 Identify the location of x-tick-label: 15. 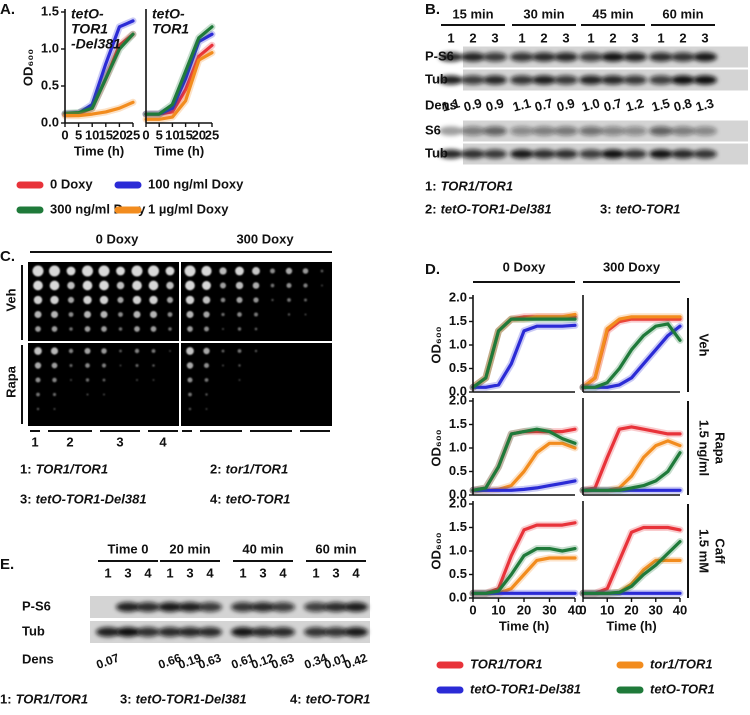
(106, 134).